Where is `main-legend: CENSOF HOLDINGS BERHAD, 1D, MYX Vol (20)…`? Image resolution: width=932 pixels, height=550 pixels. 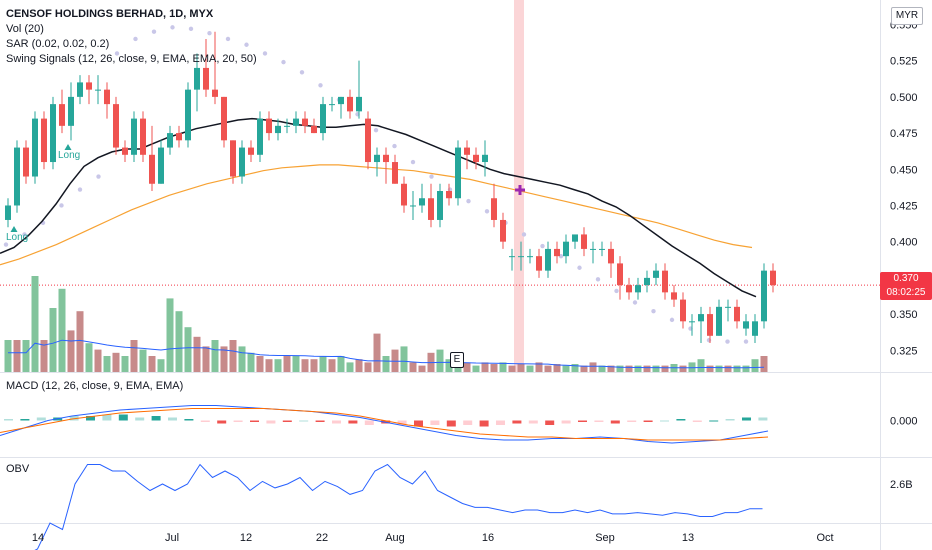 main-legend: CENSOF HOLDINGS BERHAD, 1D, MYX Vol (20)… is located at coordinates (131, 37).